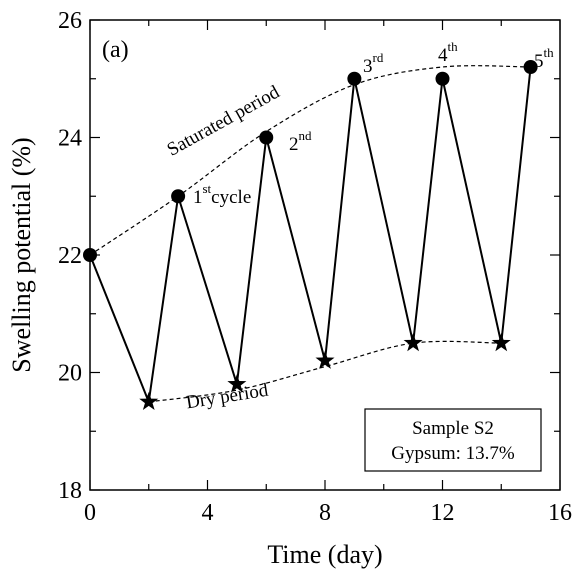  What do you see at coordinates (325, 513) in the screenshot?
I see `x-tick-label: 8` at bounding box center [325, 513].